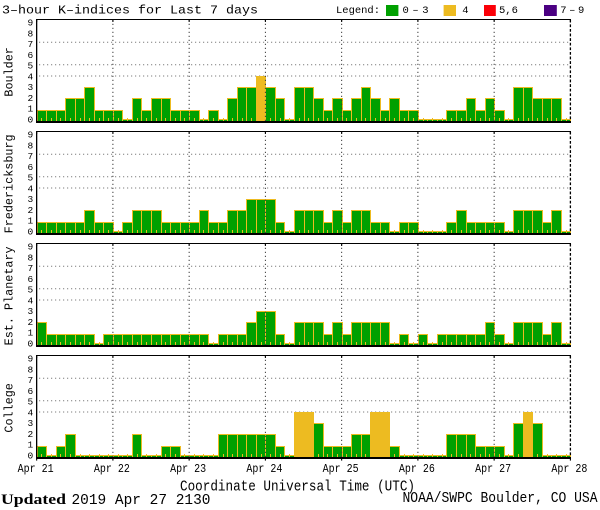  Describe the element at coordinates (188, 469) in the screenshot. I see `svg-text: Apr 23` at that location.